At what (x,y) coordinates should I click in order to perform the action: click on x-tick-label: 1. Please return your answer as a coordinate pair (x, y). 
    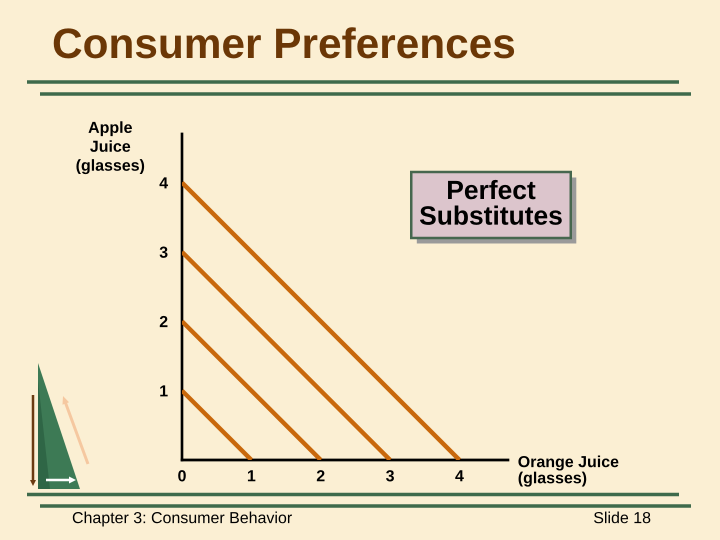
    Looking at the image, I should click on (252, 476).